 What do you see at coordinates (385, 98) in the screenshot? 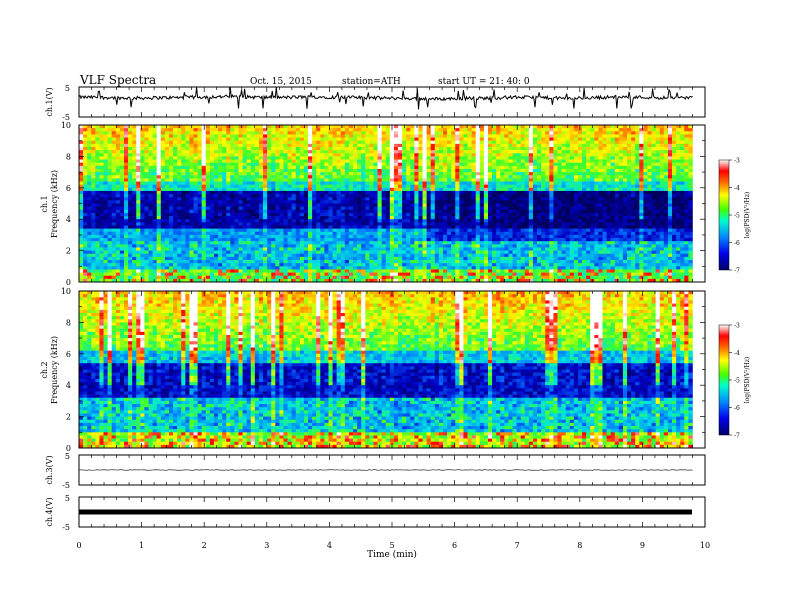
I see `ch1-waveform-line` at bounding box center [385, 98].